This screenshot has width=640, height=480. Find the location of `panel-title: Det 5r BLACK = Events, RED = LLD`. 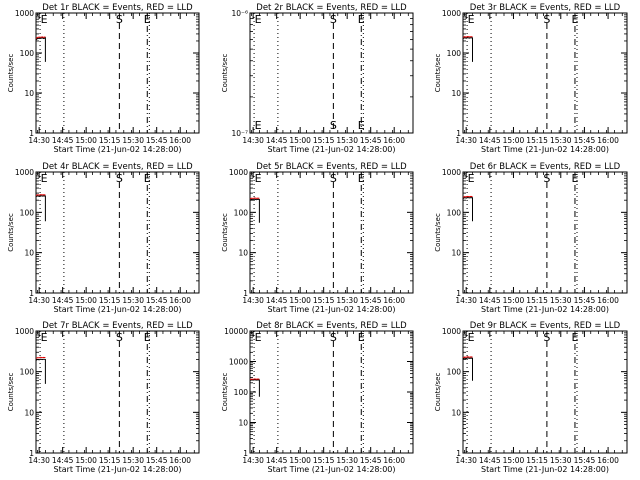

panel-title: Det 5r BLACK = Events, RED = LLD is located at coordinates (331, 167).